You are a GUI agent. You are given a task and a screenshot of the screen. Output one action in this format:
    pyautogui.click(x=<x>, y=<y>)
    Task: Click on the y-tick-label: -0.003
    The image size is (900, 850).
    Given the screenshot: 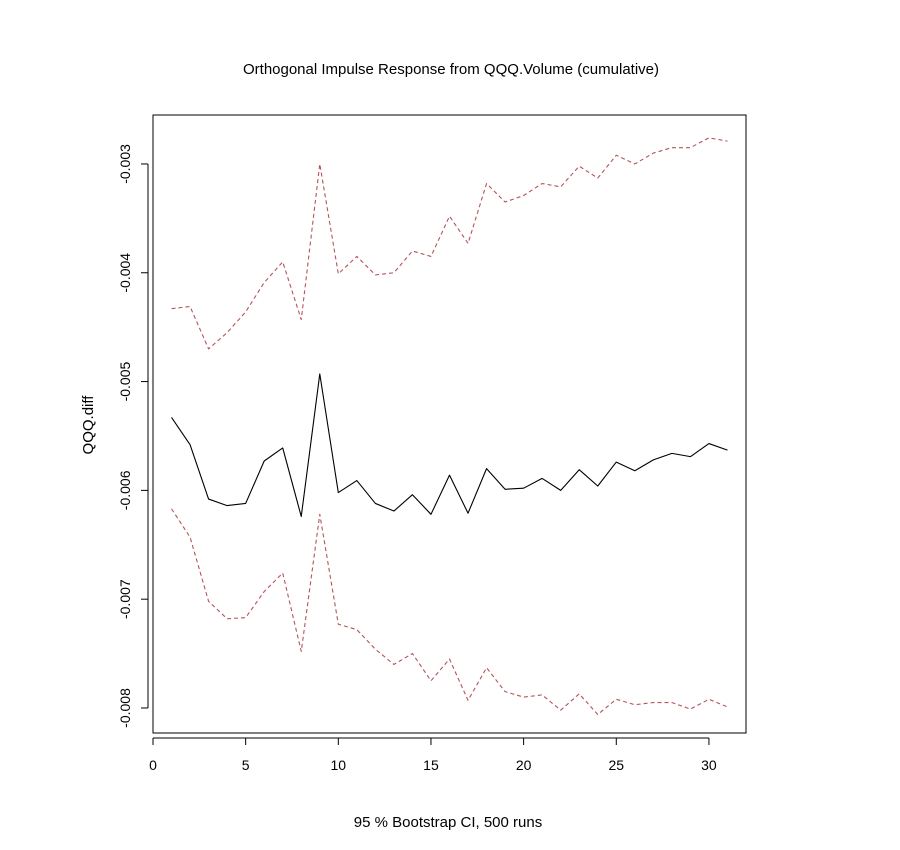 What is the action you would take?
    pyautogui.click(x=125, y=164)
    